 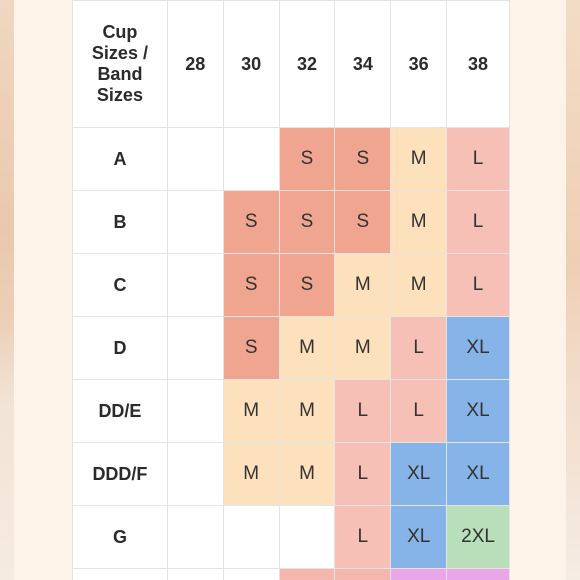 I want to click on cup-size-label: DD/E, so click(x=120, y=411).